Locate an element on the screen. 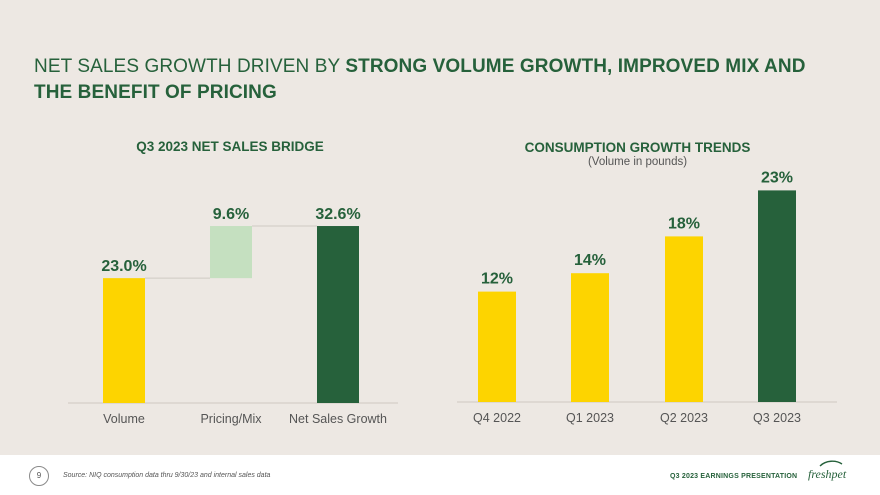 This screenshot has width=880, height=495. bridge-bar-volume is located at coordinates (124, 340).